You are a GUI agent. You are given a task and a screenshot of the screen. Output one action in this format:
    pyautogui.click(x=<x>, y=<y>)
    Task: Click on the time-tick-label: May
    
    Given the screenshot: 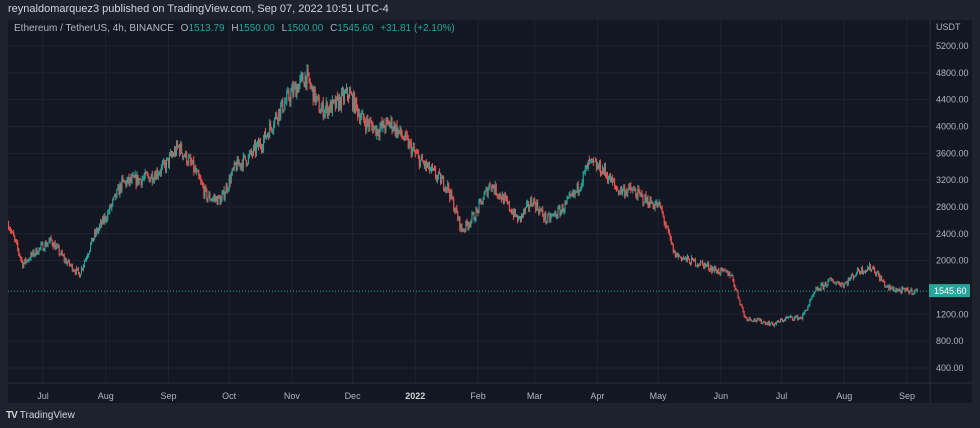 What is the action you would take?
    pyautogui.click(x=659, y=396)
    